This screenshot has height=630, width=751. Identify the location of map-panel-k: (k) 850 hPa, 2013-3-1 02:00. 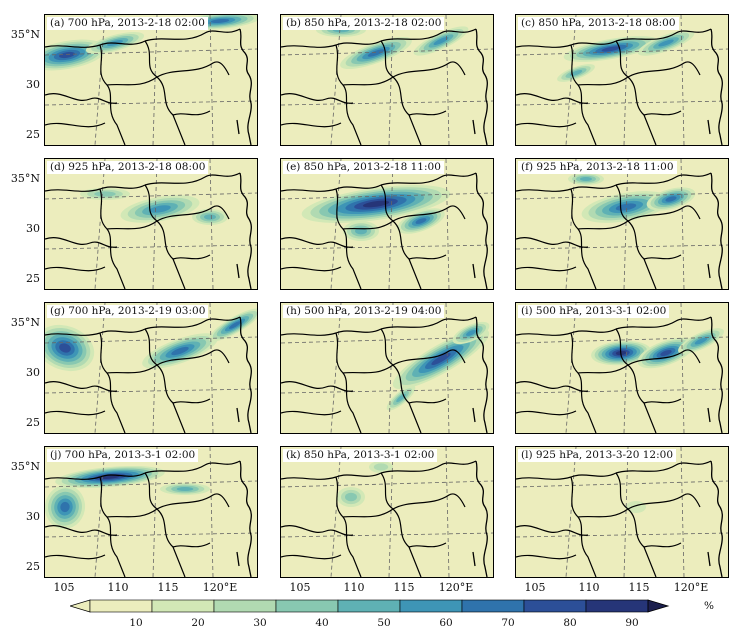
(387, 512).